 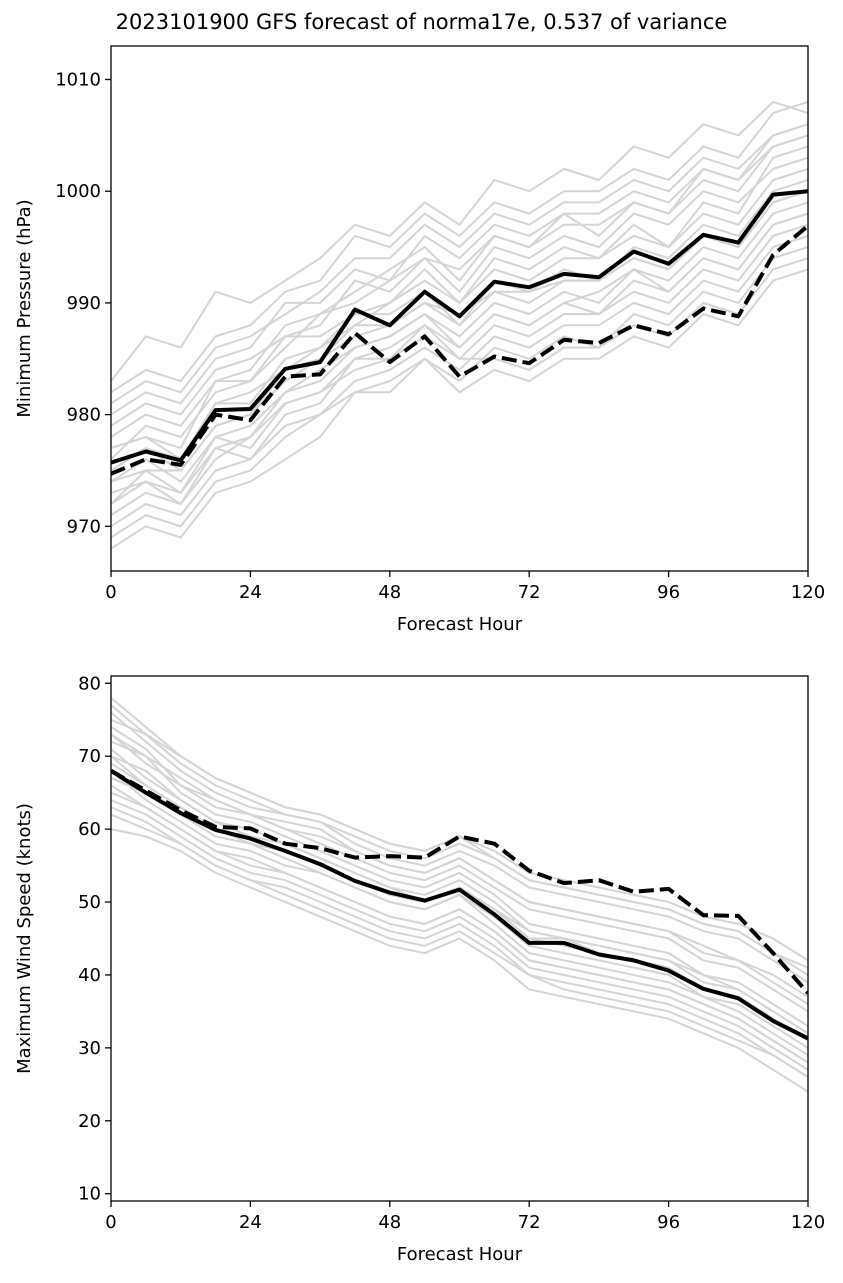 What do you see at coordinates (250, 1222) in the screenshot?
I see `x-tick-label-2-24: 24` at bounding box center [250, 1222].